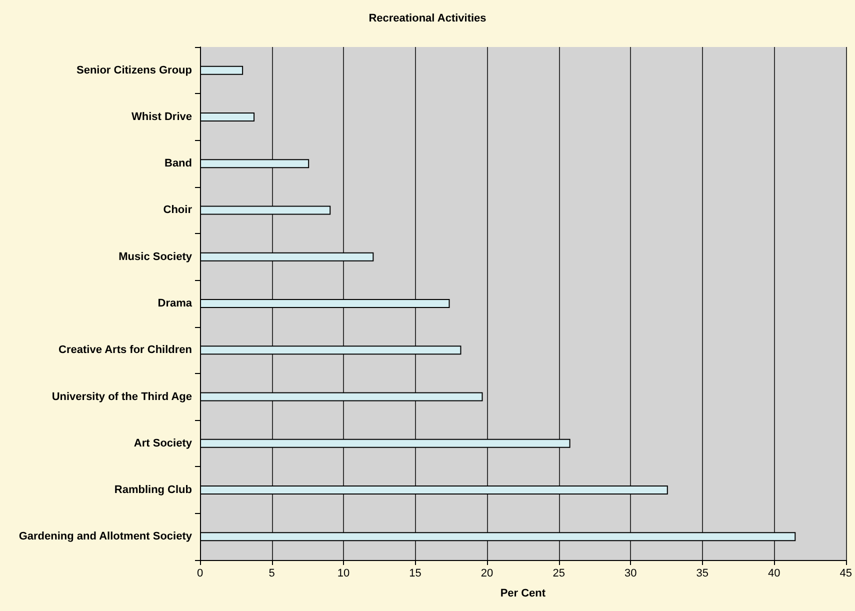 This screenshot has height=611, width=855. What do you see at coordinates (487, 574) in the screenshot?
I see `x-tick-label: 20` at bounding box center [487, 574].